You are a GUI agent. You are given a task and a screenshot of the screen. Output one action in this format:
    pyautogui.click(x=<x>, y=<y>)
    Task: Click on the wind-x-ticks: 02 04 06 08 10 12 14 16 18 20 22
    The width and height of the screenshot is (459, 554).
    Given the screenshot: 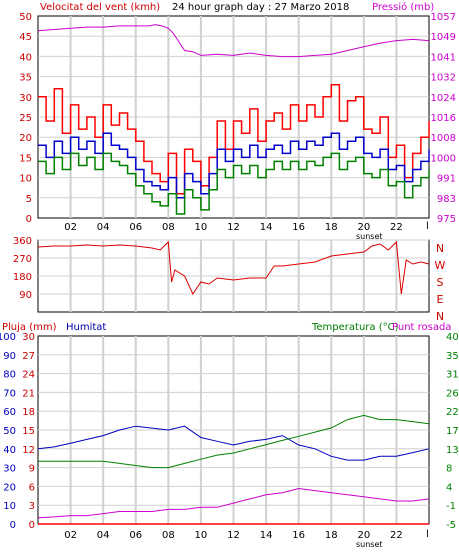 What is the action you would take?
    pyautogui.click(x=233, y=227)
    